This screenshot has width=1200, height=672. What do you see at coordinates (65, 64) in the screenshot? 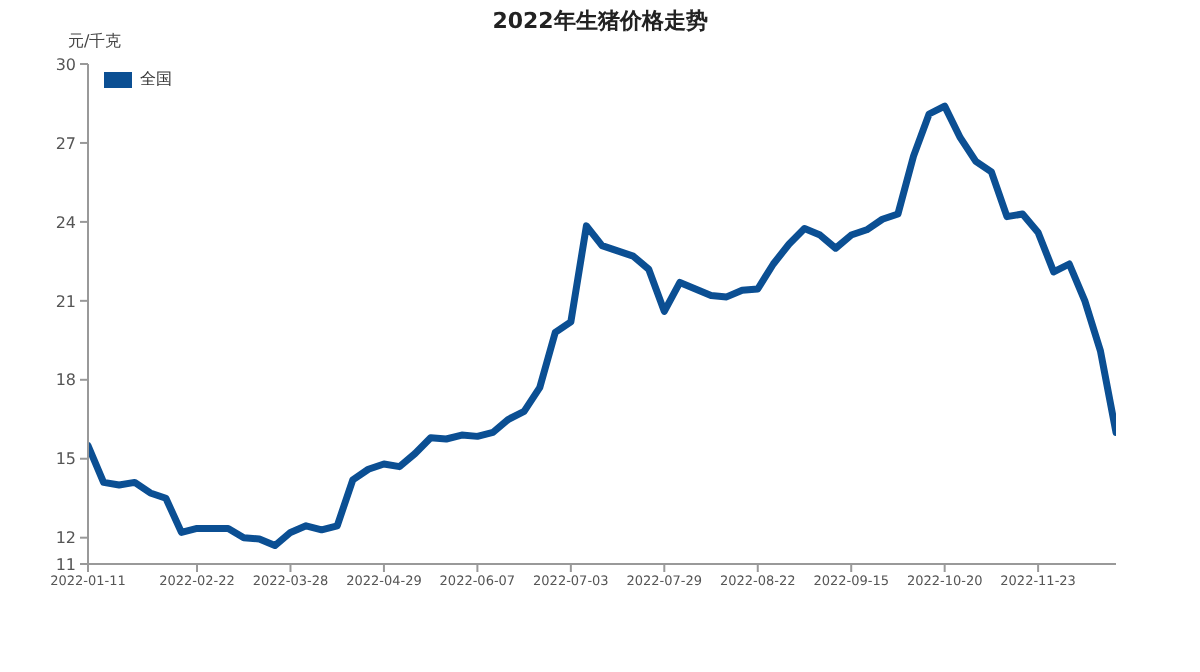
I see `y-tick-label: 30` at bounding box center [65, 64].